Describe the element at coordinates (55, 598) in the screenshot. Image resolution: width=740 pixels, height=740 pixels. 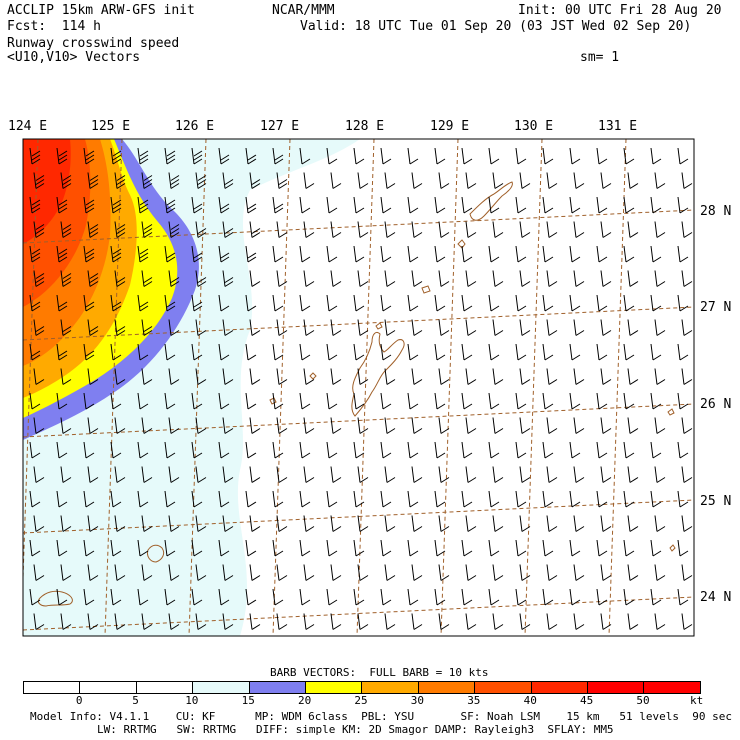
I see `ishigaki-island` at that location.